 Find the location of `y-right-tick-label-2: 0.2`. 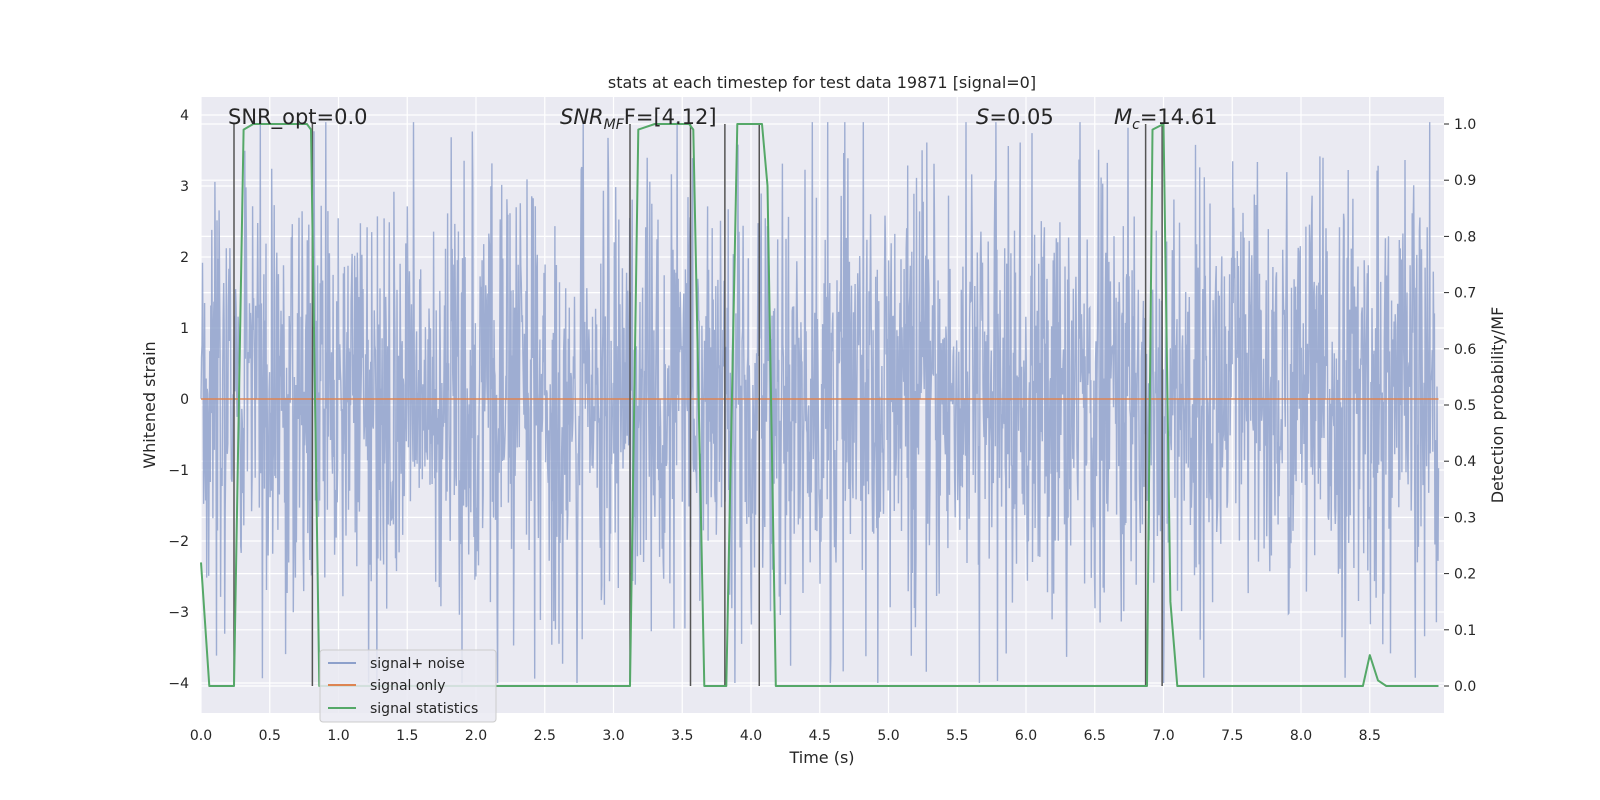

y-right-tick-label-2: 0.2 is located at coordinates (1465, 575).